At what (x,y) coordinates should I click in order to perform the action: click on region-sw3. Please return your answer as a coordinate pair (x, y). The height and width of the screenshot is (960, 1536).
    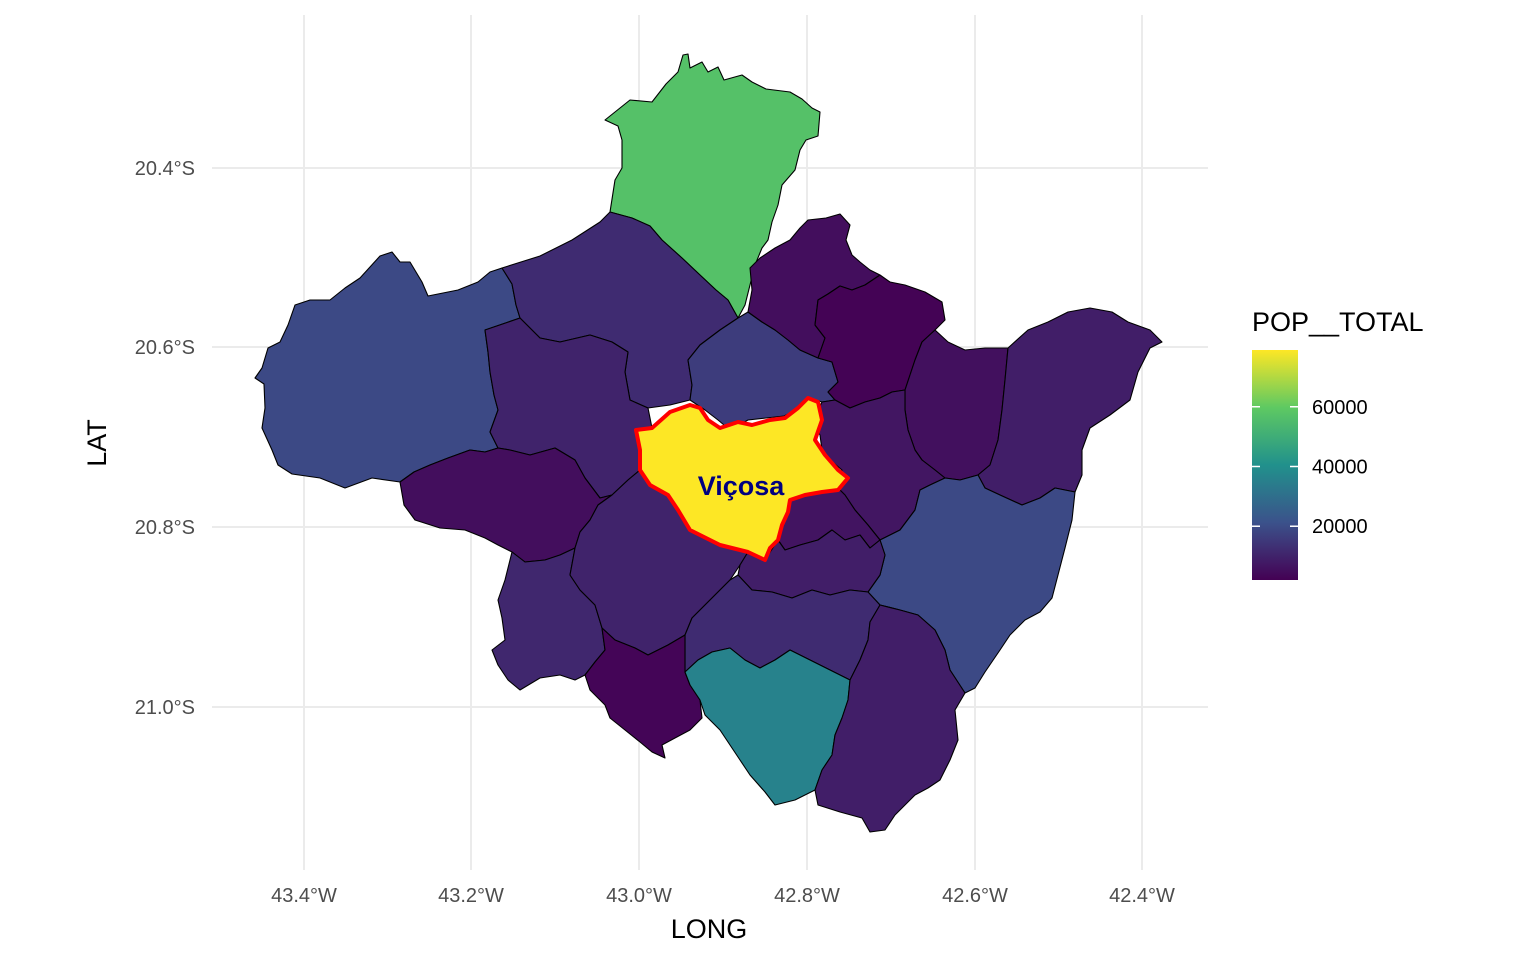
    Looking at the image, I should click on (643, 693).